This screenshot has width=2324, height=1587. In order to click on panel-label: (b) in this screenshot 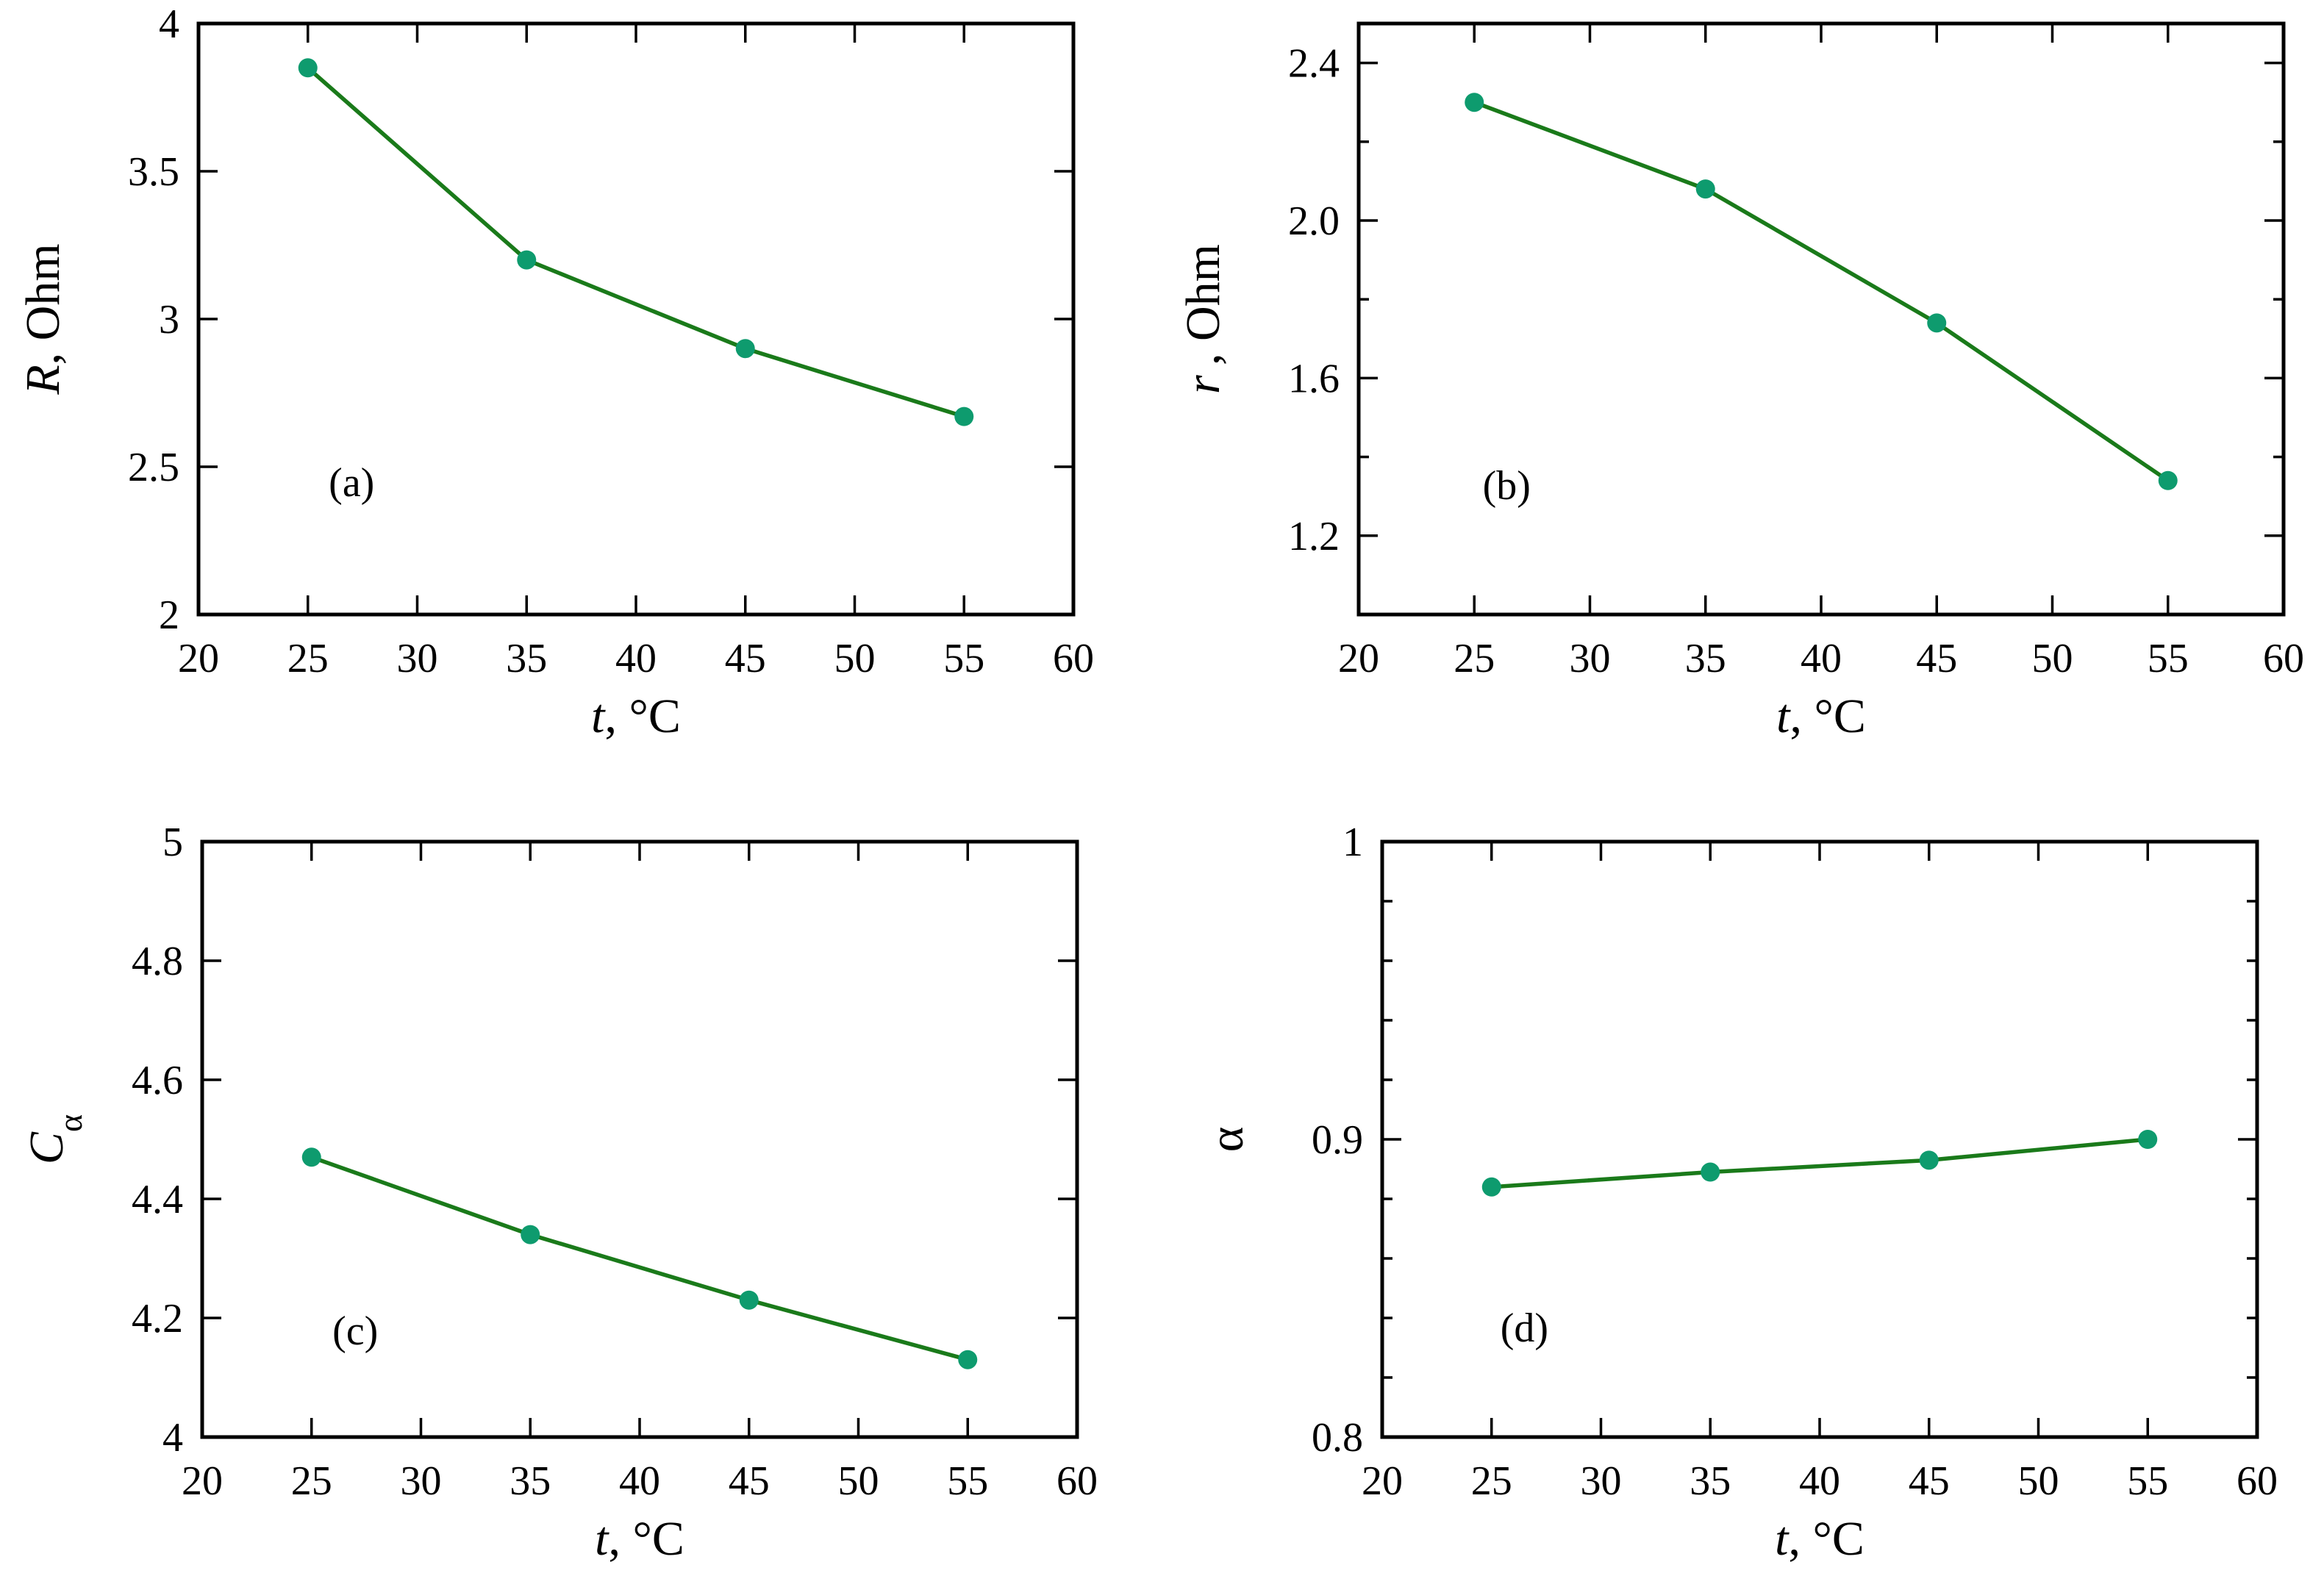, I will do `click(1507, 486)`.